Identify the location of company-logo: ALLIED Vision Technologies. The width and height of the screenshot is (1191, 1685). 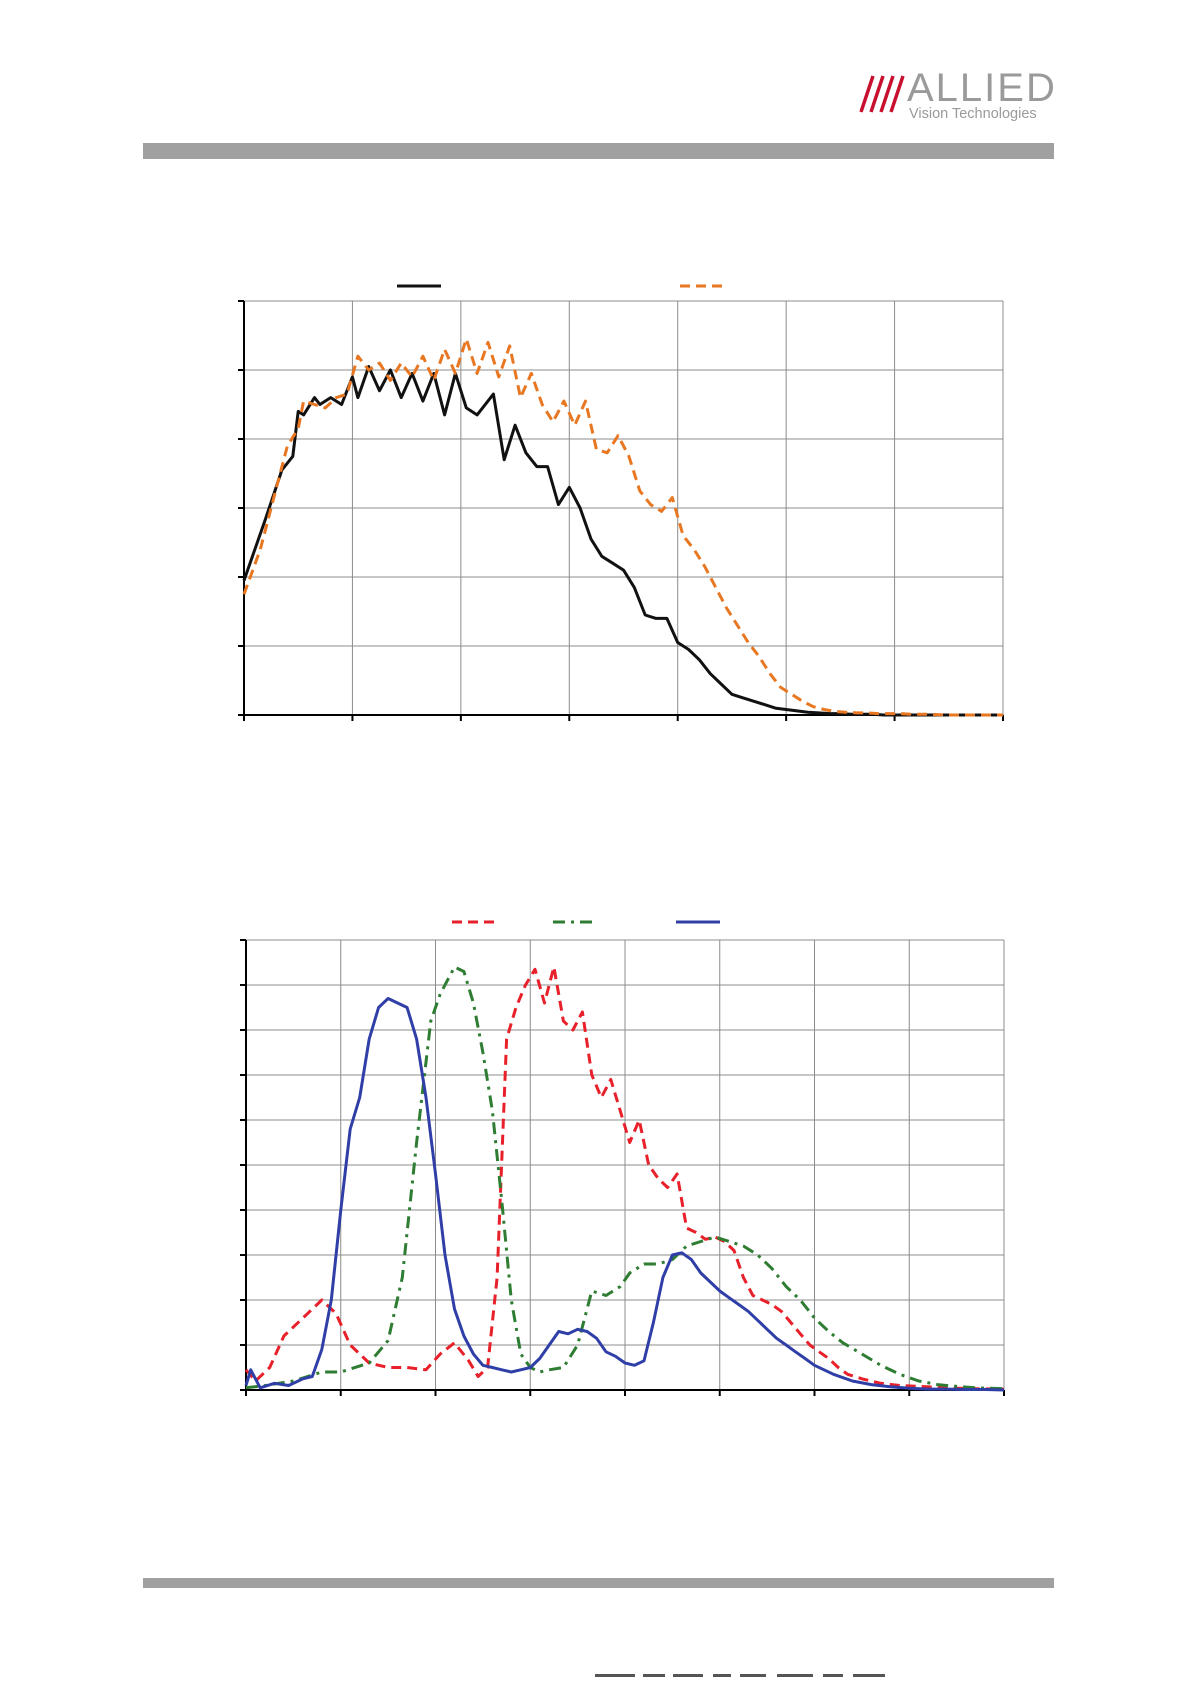
(955, 96).